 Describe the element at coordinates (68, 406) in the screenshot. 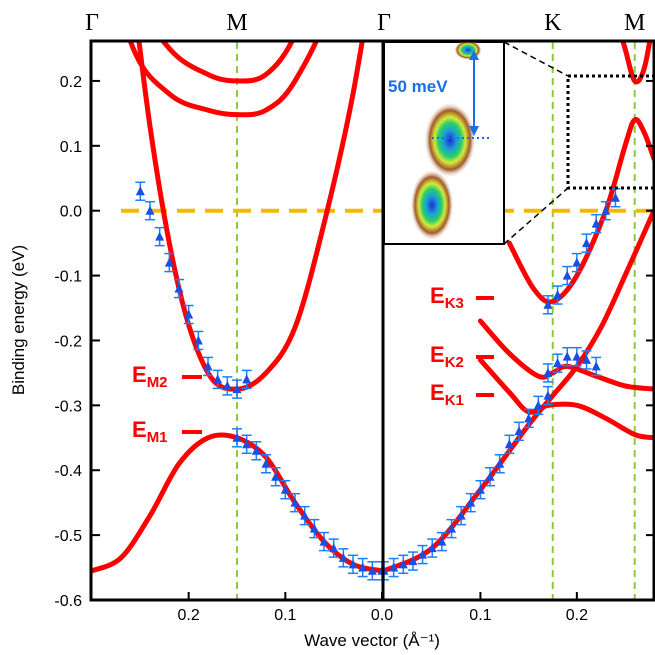

I see `y-tick-label: -0.3` at that location.